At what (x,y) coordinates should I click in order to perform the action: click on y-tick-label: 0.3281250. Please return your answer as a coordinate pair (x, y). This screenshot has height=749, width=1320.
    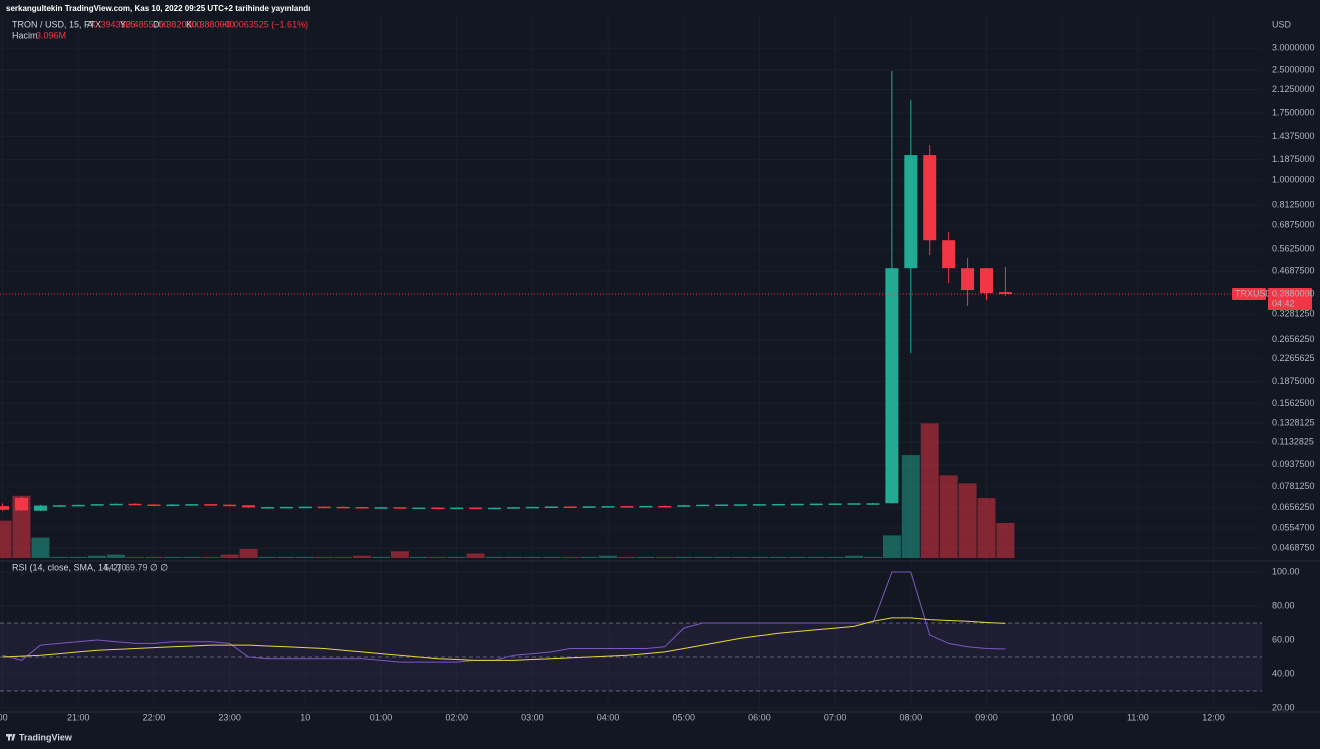
    Looking at the image, I should click on (1293, 314).